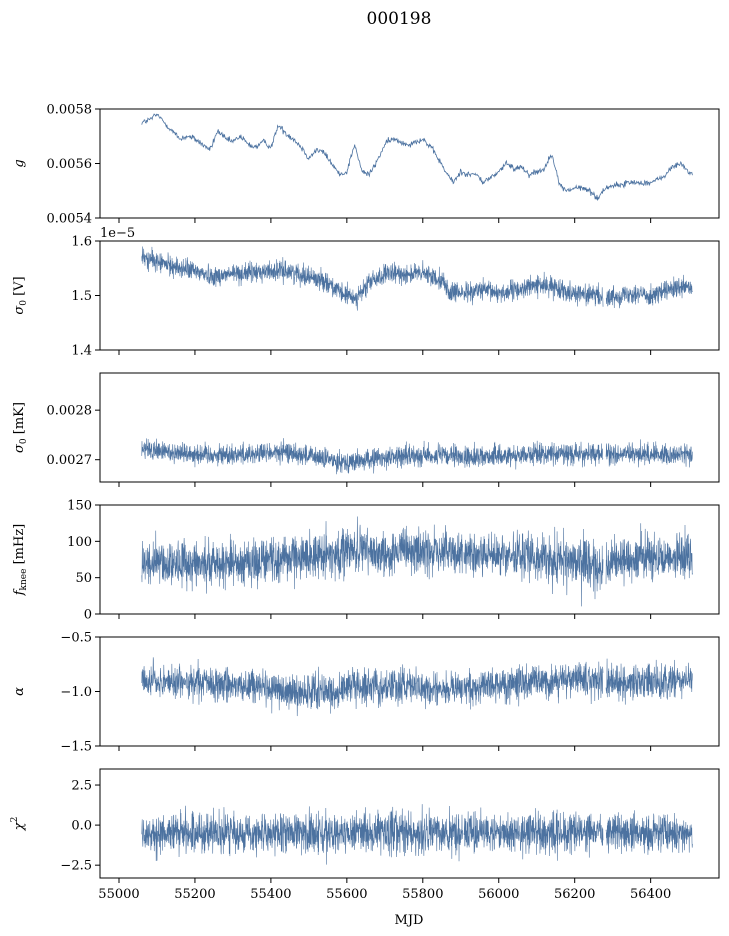  What do you see at coordinates (81, 296) in the screenshot?
I see `y-tick-label: 1.5` at bounding box center [81, 296].